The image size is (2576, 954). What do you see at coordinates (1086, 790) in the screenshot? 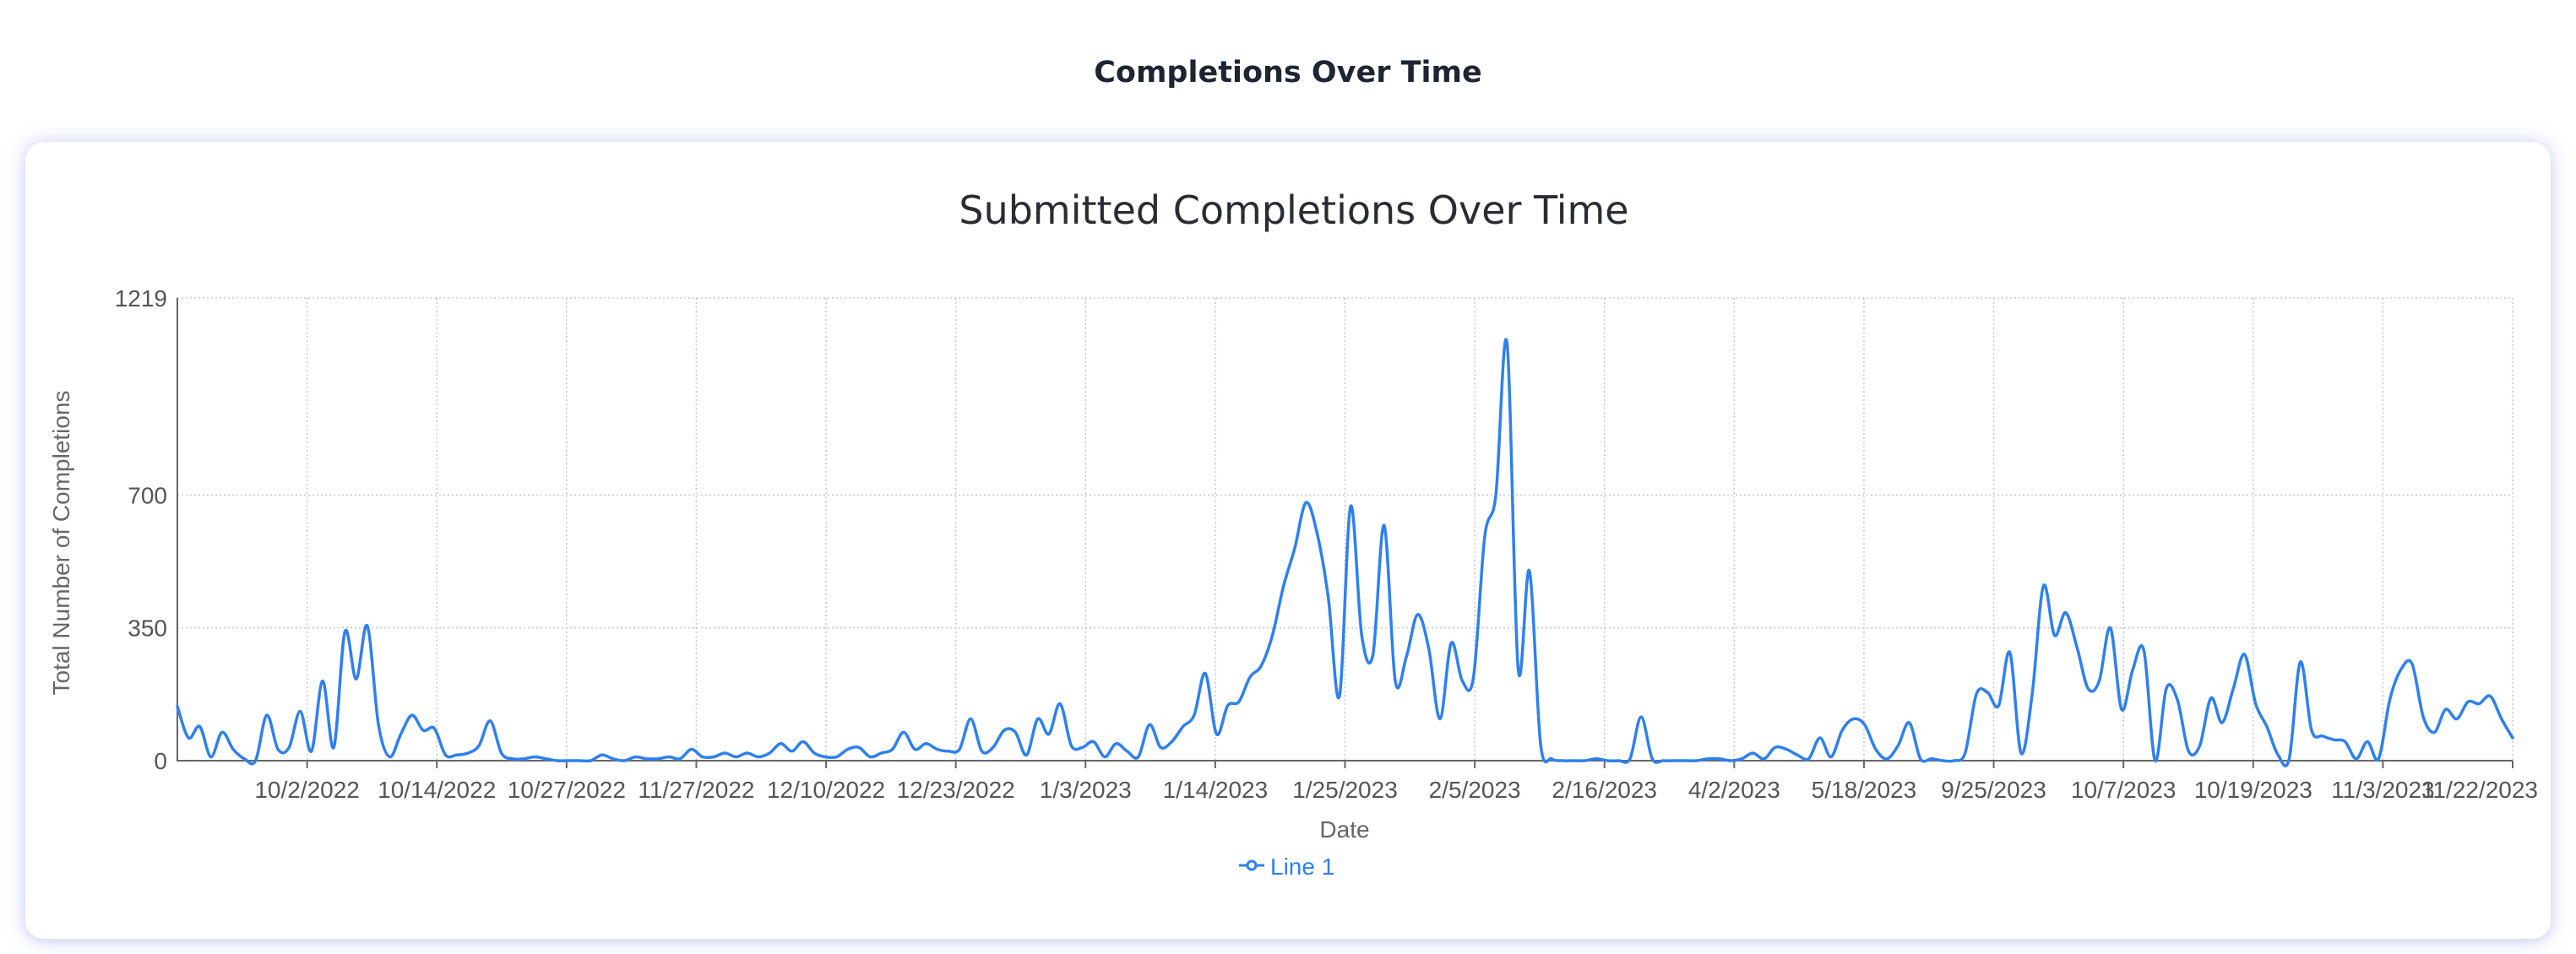
I see `x-tick-label: 1/3/2023` at bounding box center [1086, 790].